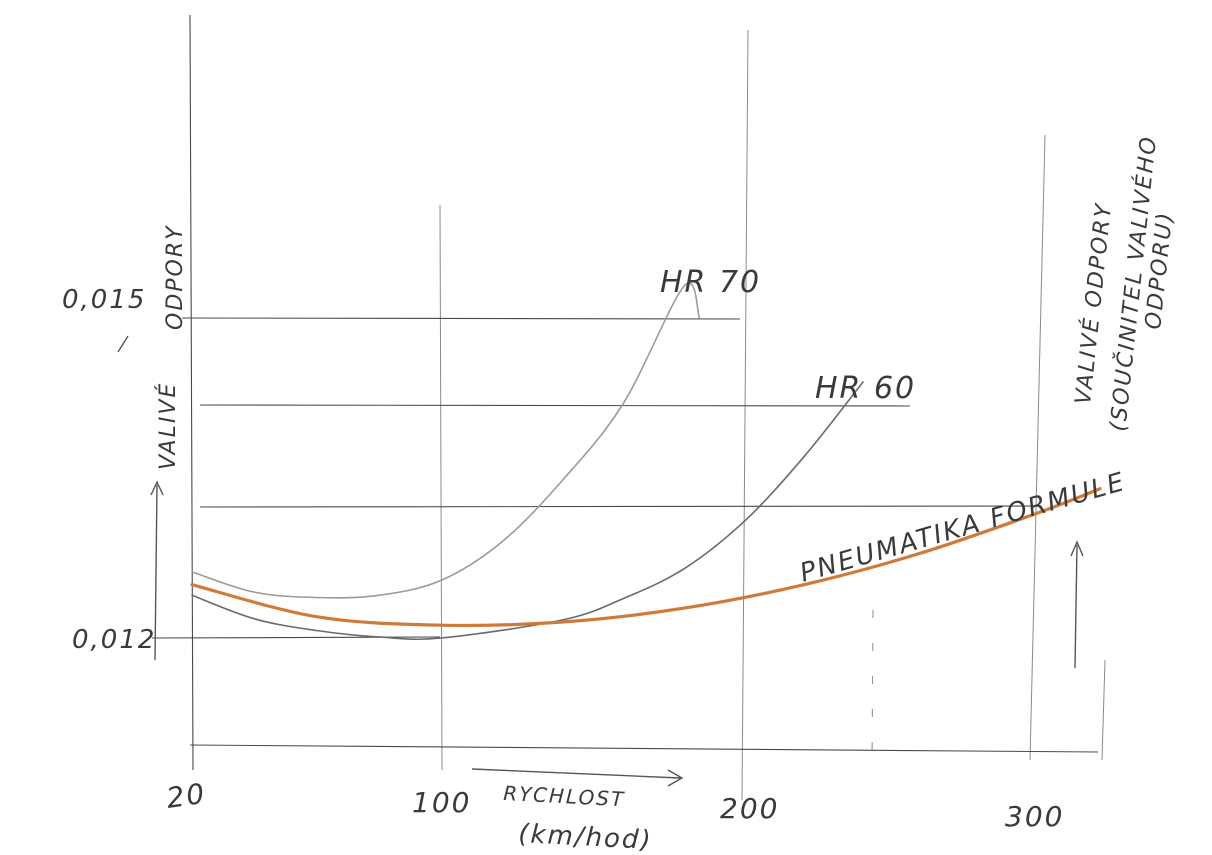 The image size is (1212, 855). What do you see at coordinates (157, 570) in the screenshot?
I see `left-arrow` at bounding box center [157, 570].